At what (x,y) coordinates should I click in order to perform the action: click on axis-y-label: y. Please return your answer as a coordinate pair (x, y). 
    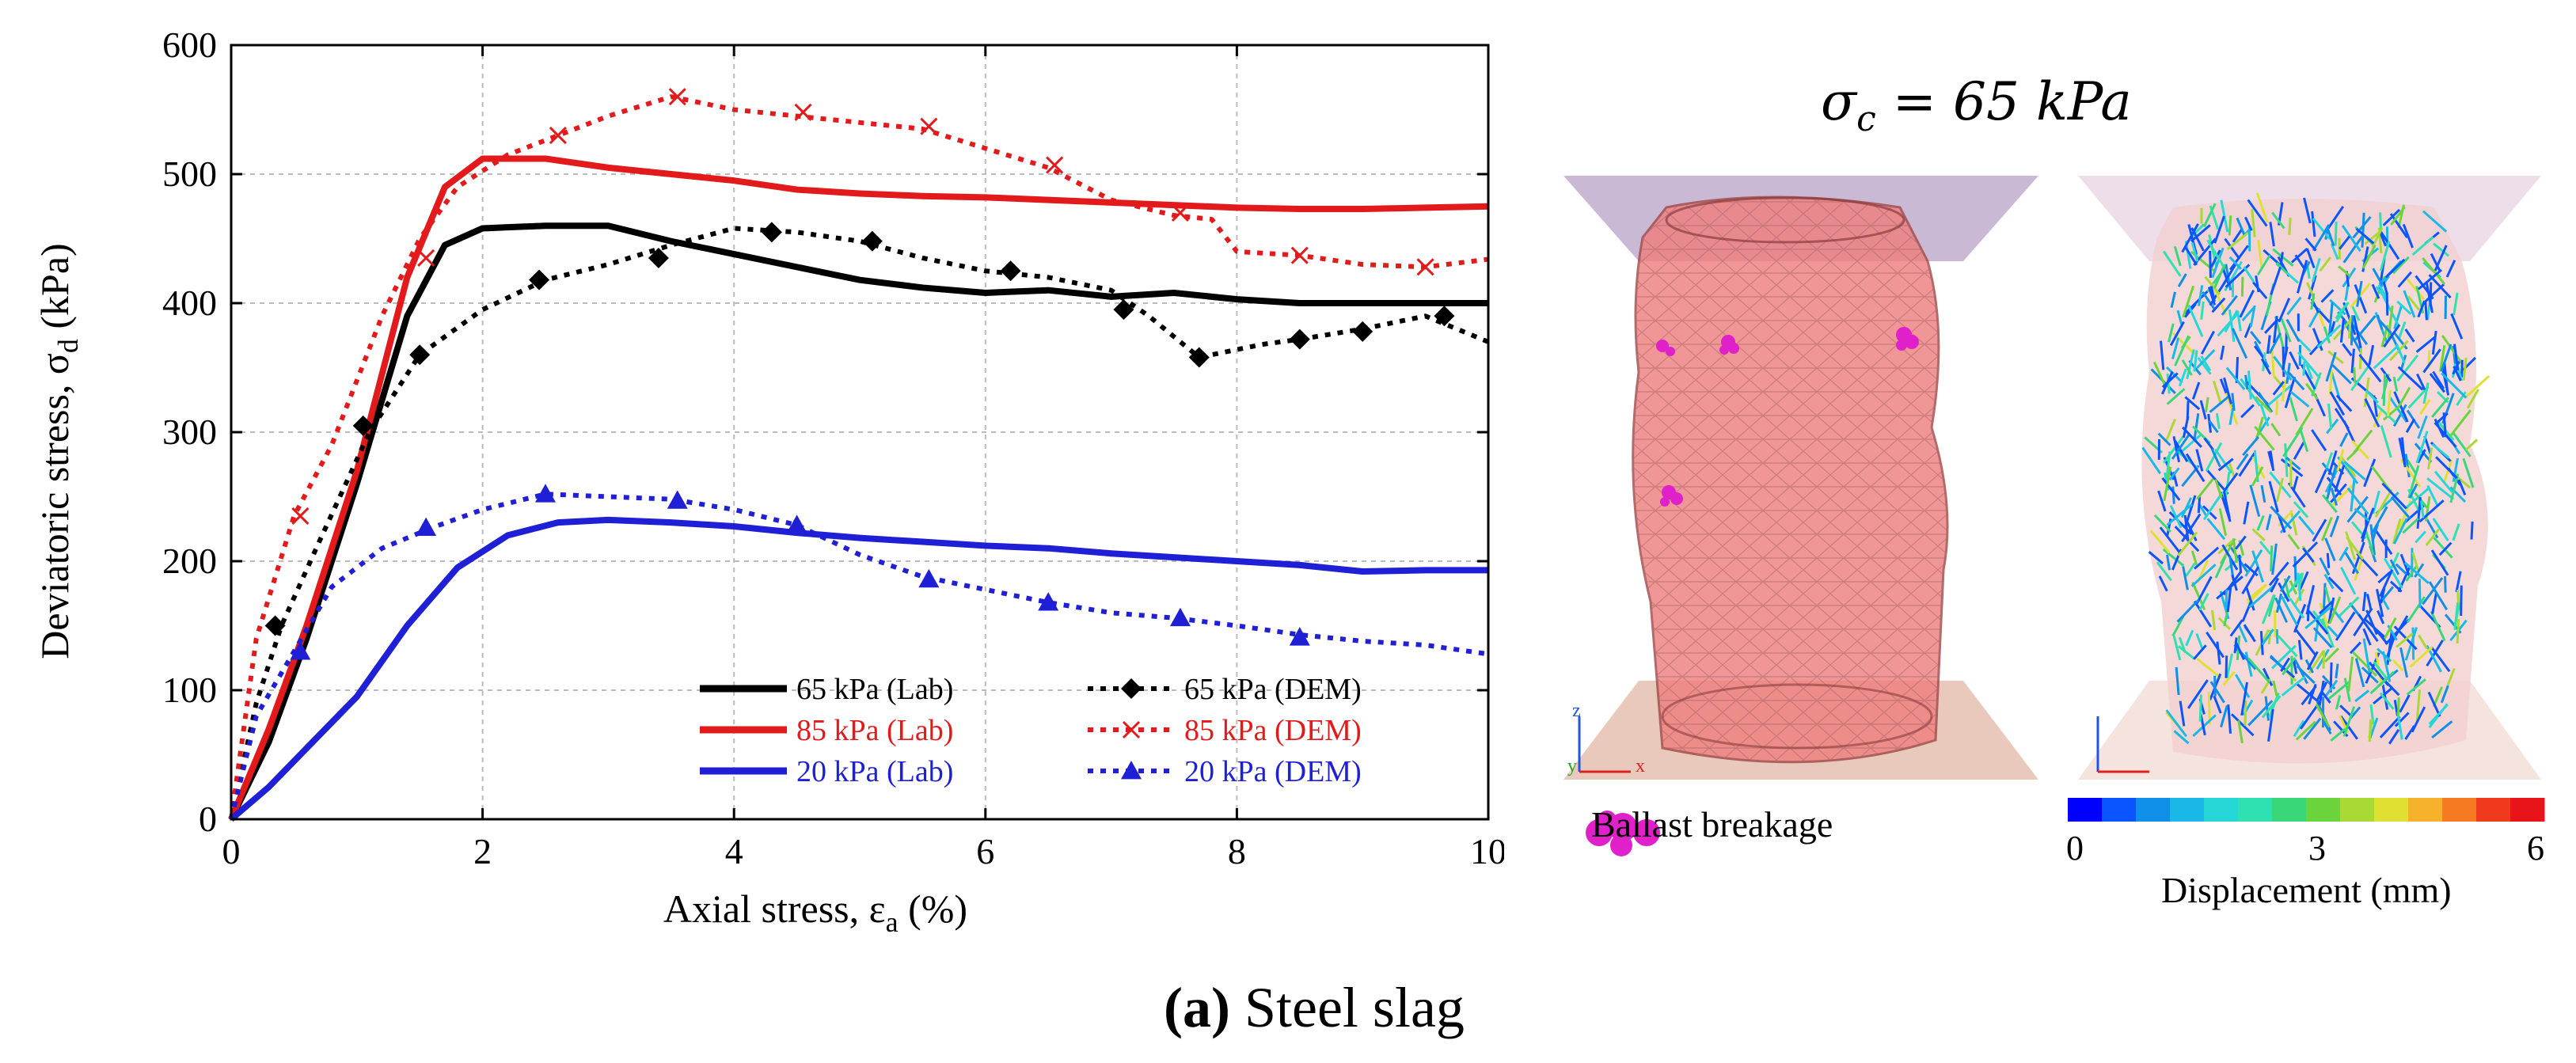
    Looking at the image, I should click on (1572, 766).